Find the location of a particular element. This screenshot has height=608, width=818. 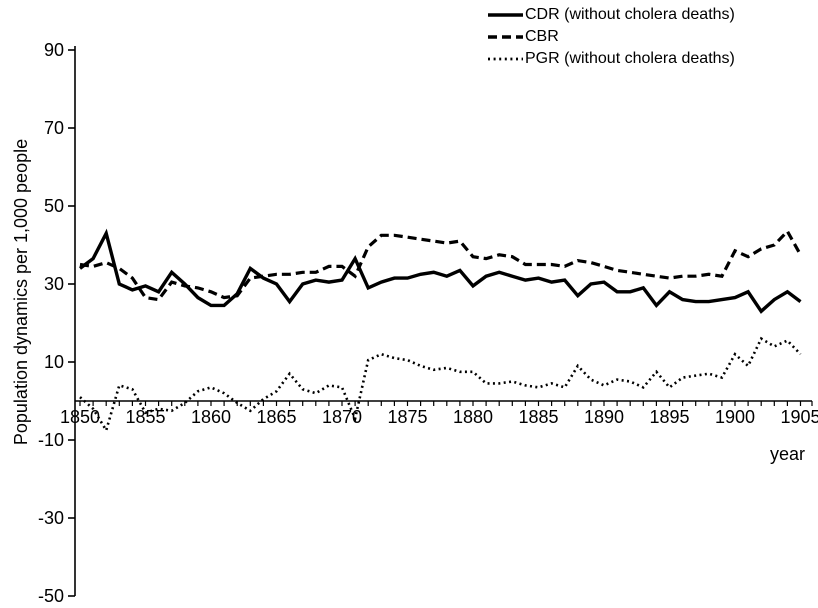

x-tick-label: 1865 is located at coordinates (276, 417).